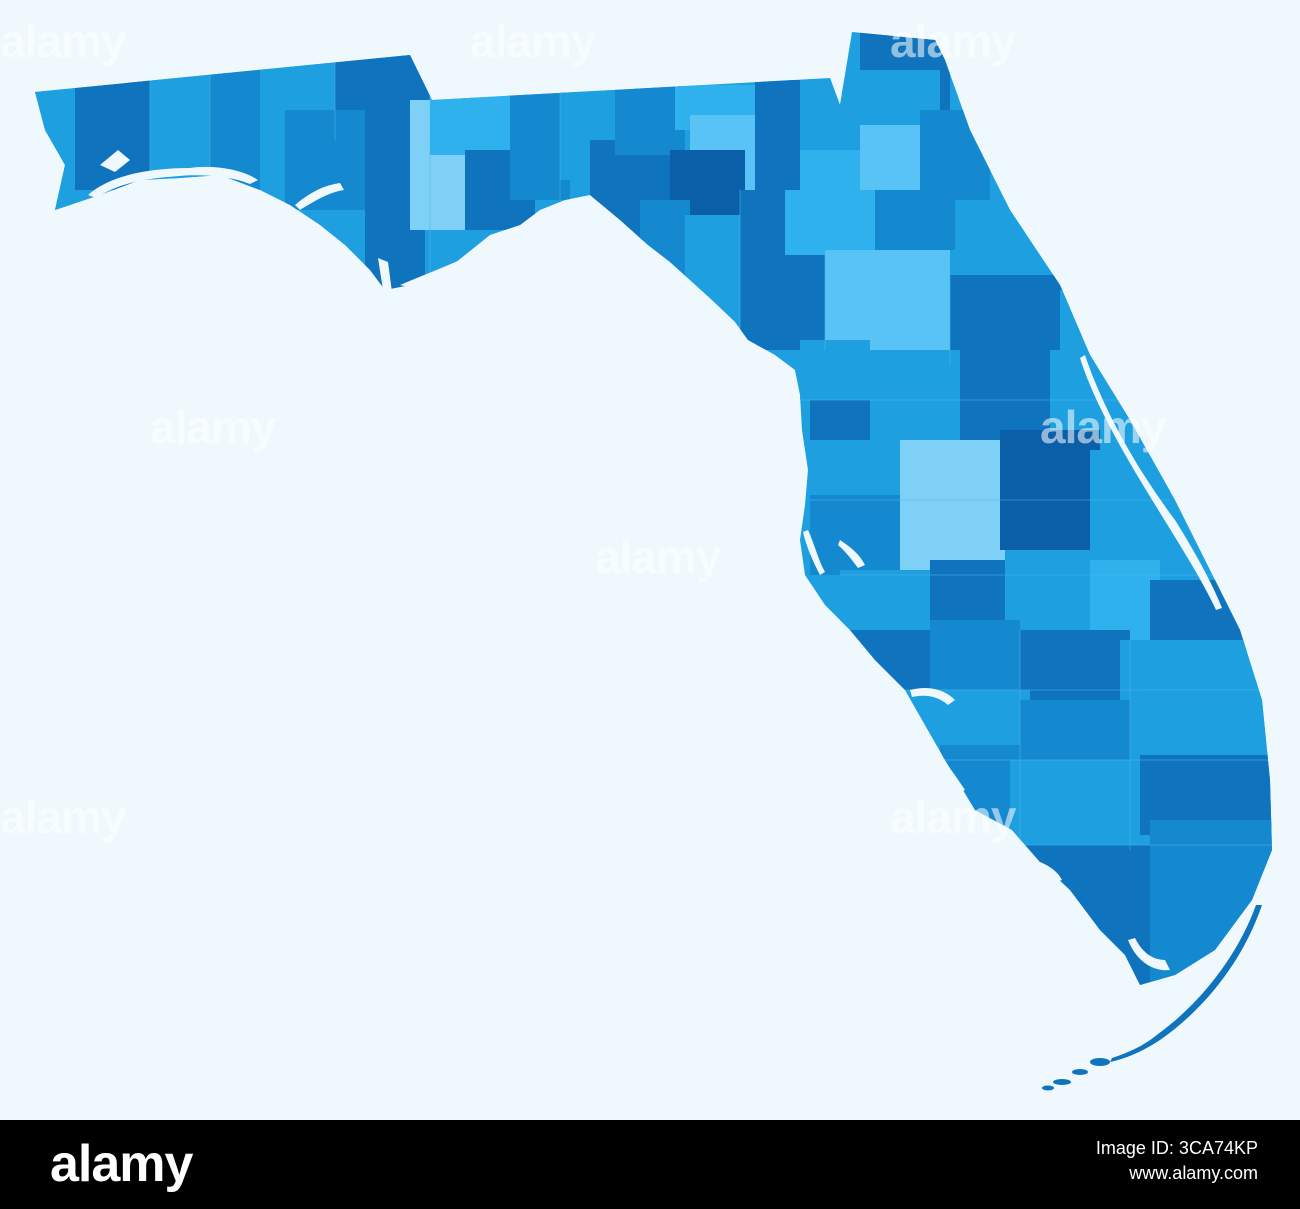  What do you see at coordinates (1176, 1148) in the screenshot?
I see `image-id: Image ID: 3CA74KP` at bounding box center [1176, 1148].